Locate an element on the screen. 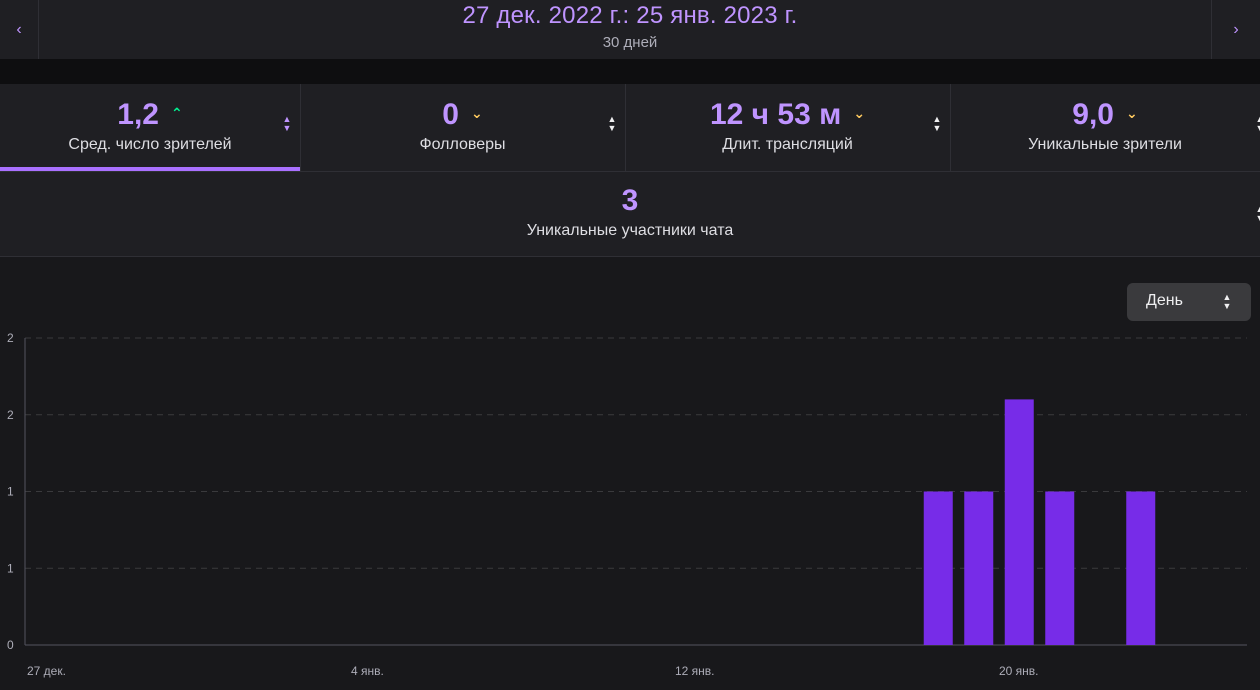 This screenshot has height=690, width=1260. metric-tab-stream-duration: 12 ч 53 м ⌄ Длит. трансляций ▲ ▼ is located at coordinates (788, 127).